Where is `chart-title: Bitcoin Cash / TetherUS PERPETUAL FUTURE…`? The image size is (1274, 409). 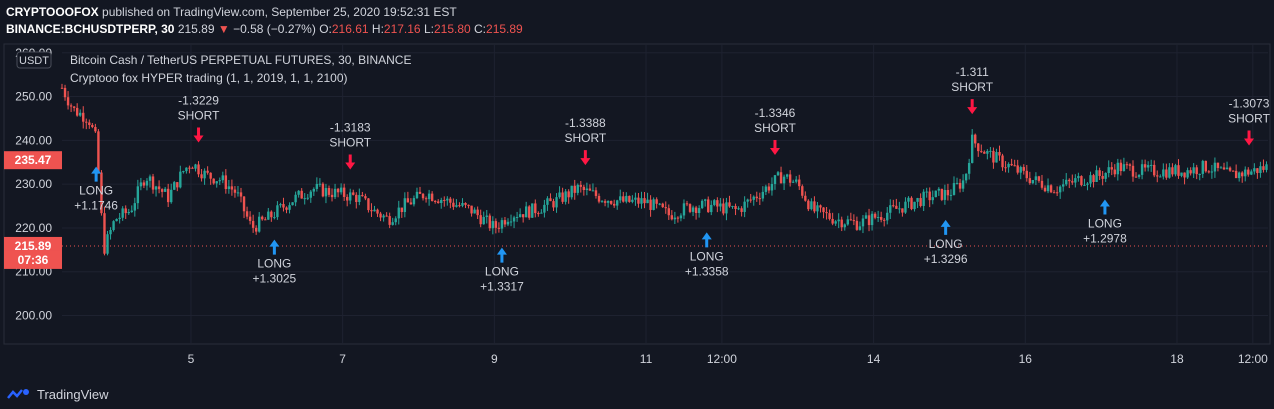 chart-title: Bitcoin Cash / TetherUS PERPETUAL FUTURE… is located at coordinates (240, 60).